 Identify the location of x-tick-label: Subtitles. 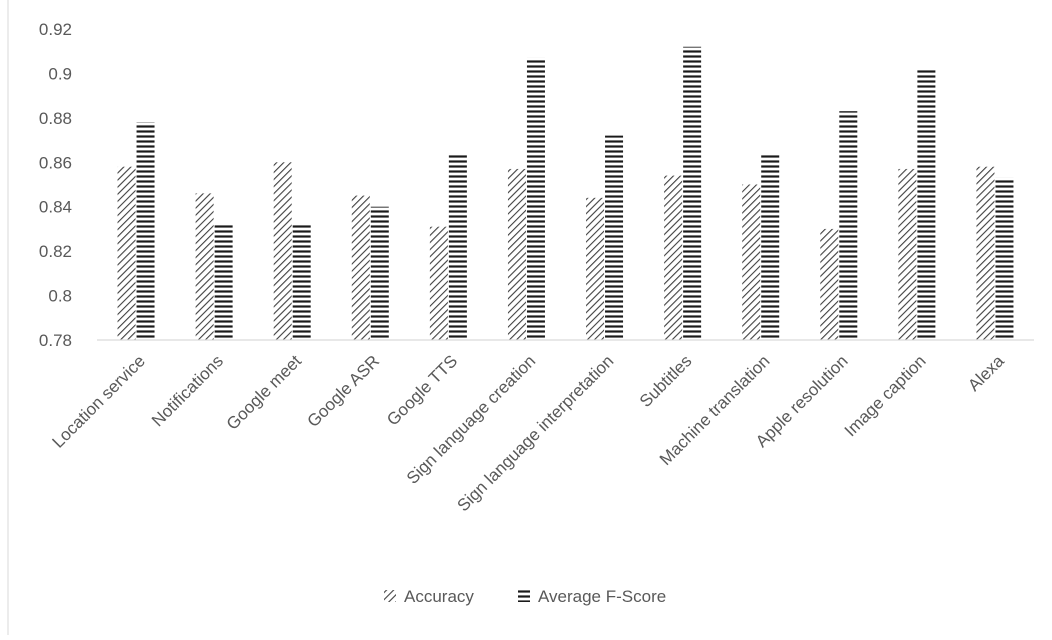
(666, 381).